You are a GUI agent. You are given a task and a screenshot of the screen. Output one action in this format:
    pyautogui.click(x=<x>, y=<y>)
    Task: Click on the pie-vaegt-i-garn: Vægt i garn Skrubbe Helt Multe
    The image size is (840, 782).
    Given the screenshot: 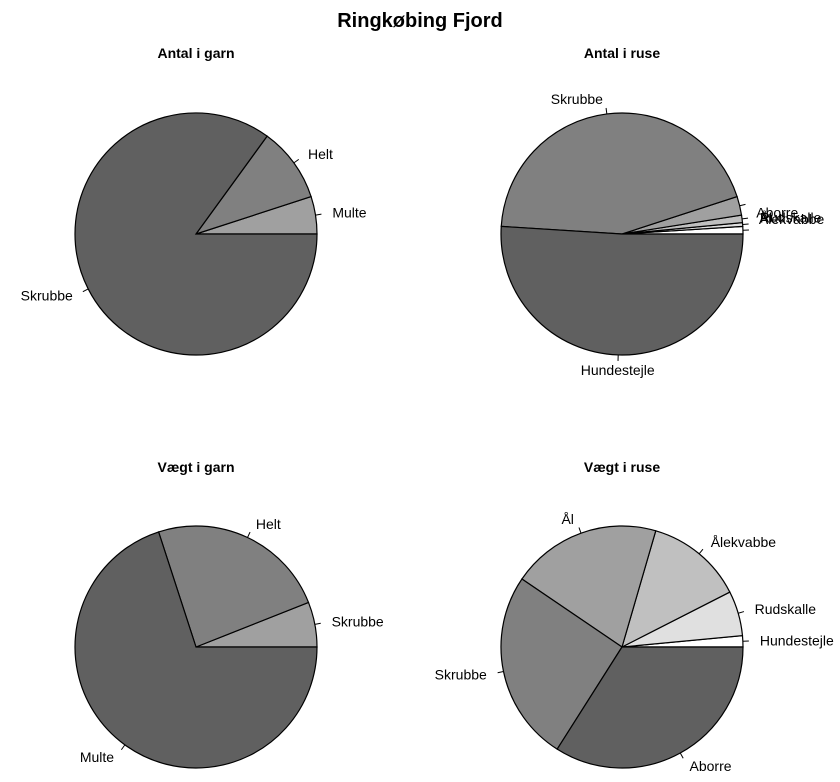 What is the action you would take?
    pyautogui.click(x=229, y=614)
    